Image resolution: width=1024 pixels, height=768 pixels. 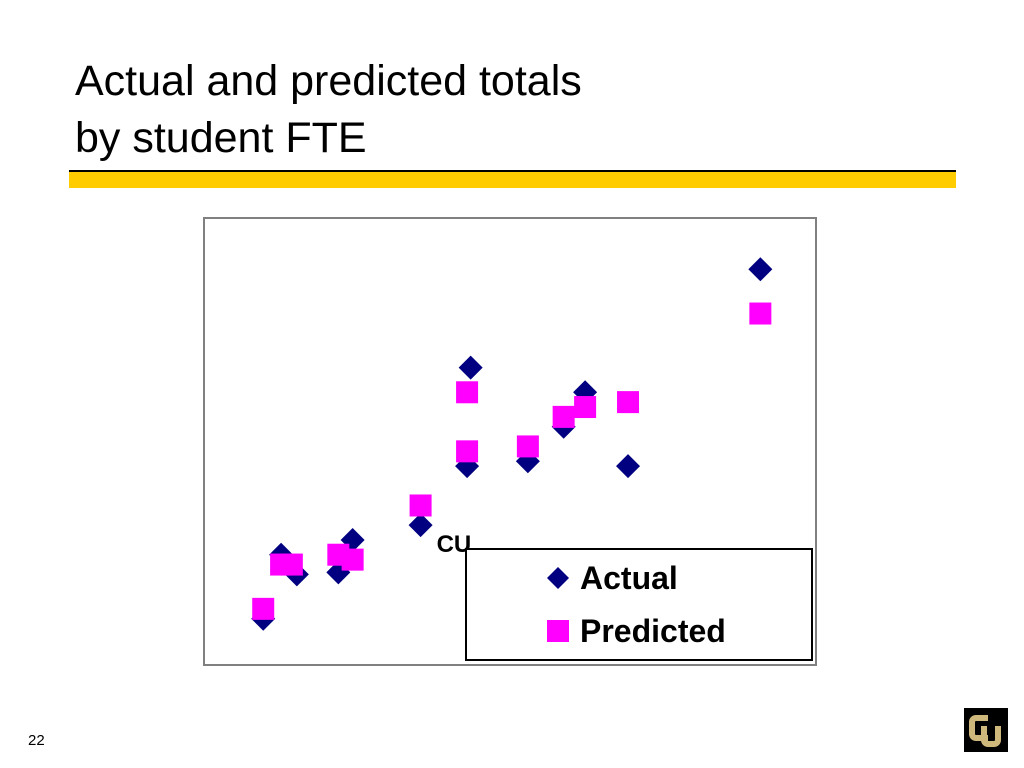 I want to click on university-logo-icon, so click(x=986, y=730).